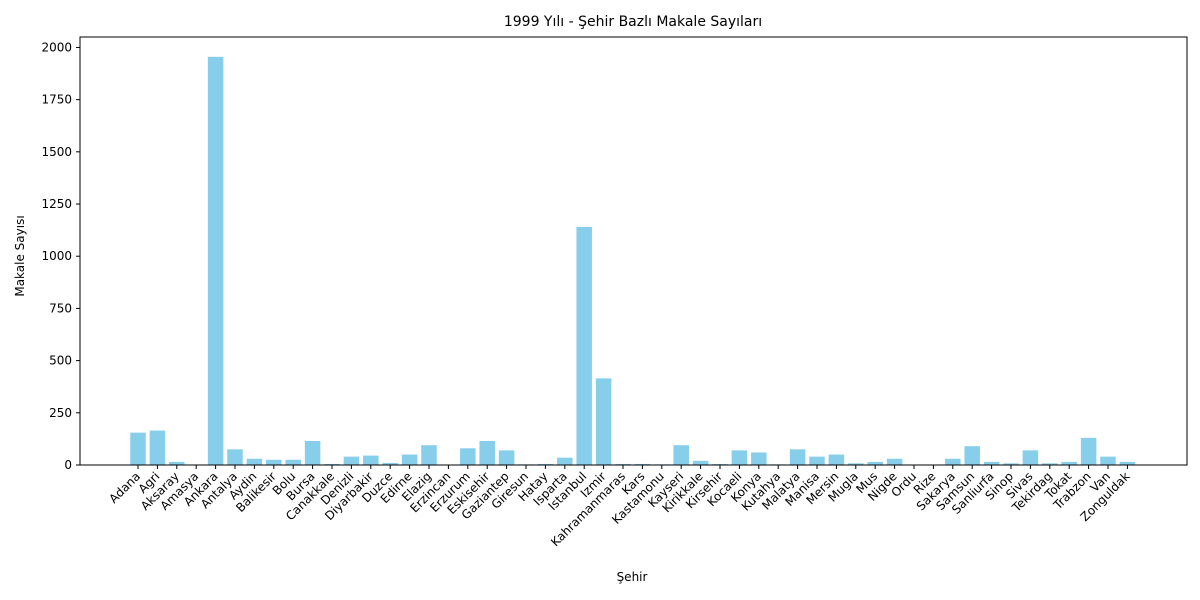 The width and height of the screenshot is (1200, 600). Describe the element at coordinates (1069, 463) in the screenshot. I see `bar-tokat` at that location.